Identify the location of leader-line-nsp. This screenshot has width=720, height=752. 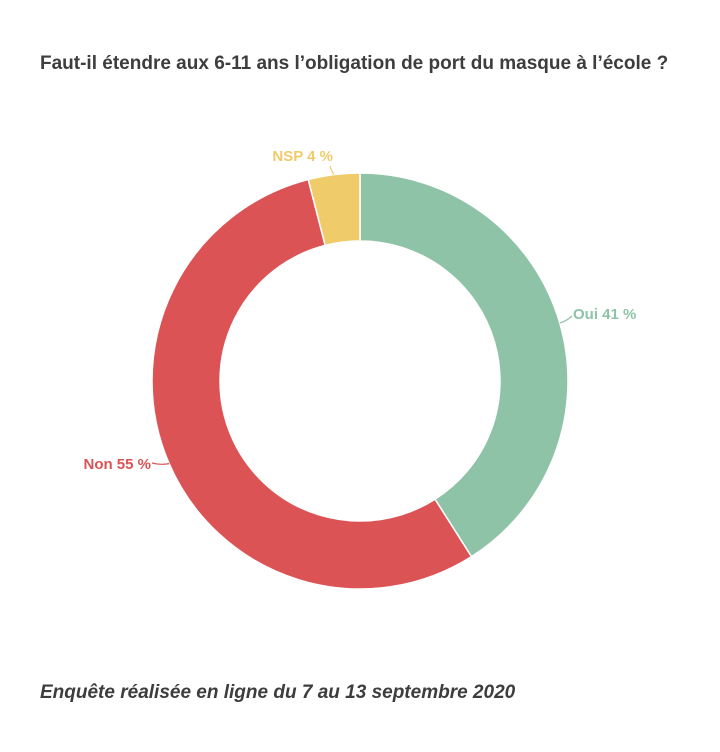
(332, 170).